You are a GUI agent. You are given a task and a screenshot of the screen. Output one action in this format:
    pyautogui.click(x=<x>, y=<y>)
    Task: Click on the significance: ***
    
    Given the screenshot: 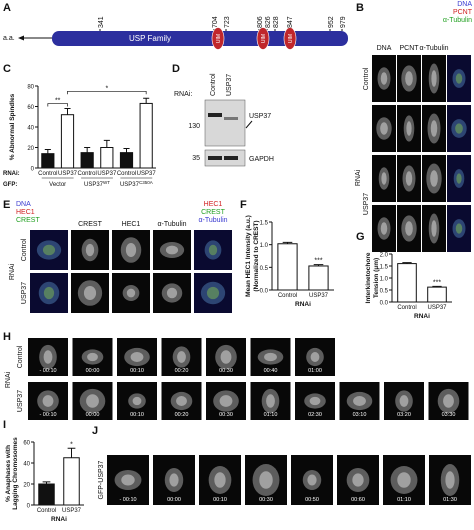 What is the action you would take?
    pyautogui.click(x=318, y=261)
    